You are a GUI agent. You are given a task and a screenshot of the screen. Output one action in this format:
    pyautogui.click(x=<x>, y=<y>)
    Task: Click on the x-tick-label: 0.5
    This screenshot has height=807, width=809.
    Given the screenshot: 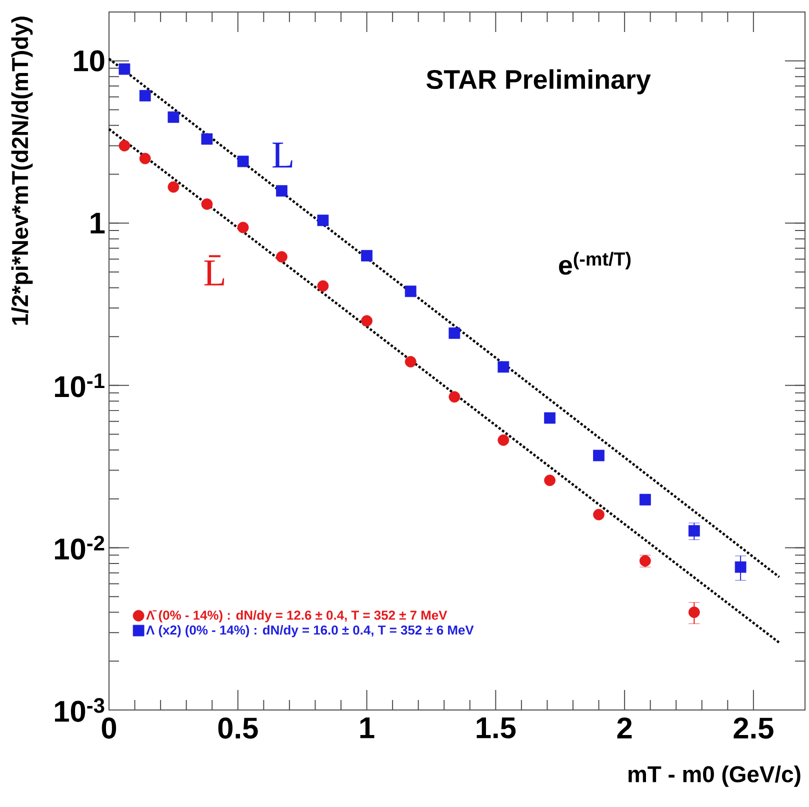 What is the action you would take?
    pyautogui.click(x=238, y=728)
    